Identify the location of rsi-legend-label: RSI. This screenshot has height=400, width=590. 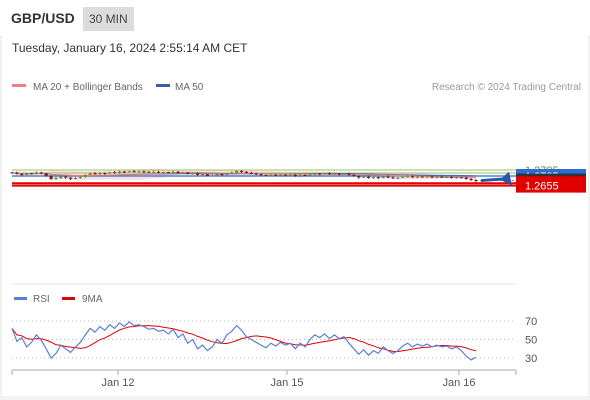
(41, 299).